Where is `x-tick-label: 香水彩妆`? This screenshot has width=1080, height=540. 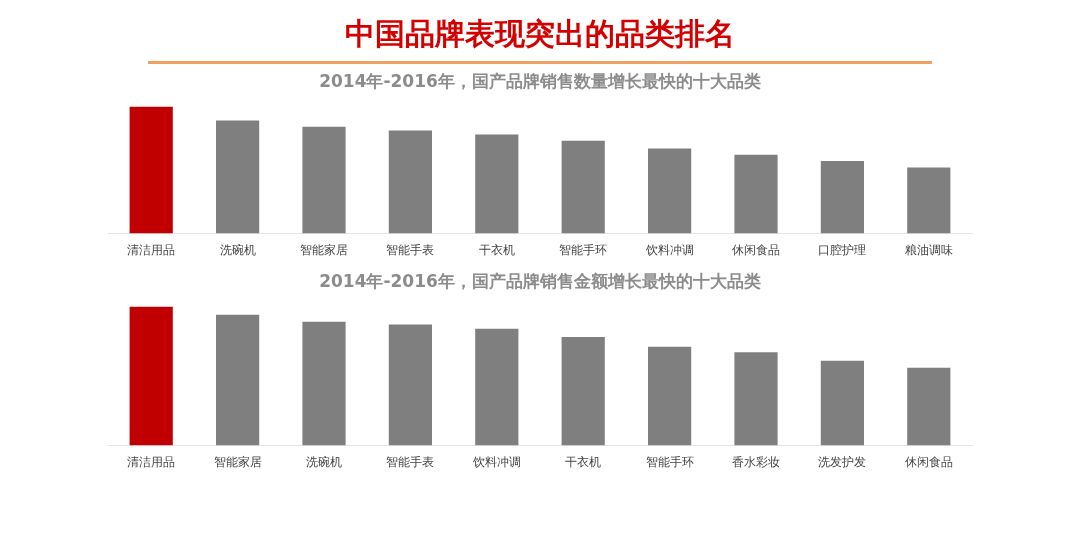
x-tick-label: 香水彩妆 is located at coordinates (756, 461).